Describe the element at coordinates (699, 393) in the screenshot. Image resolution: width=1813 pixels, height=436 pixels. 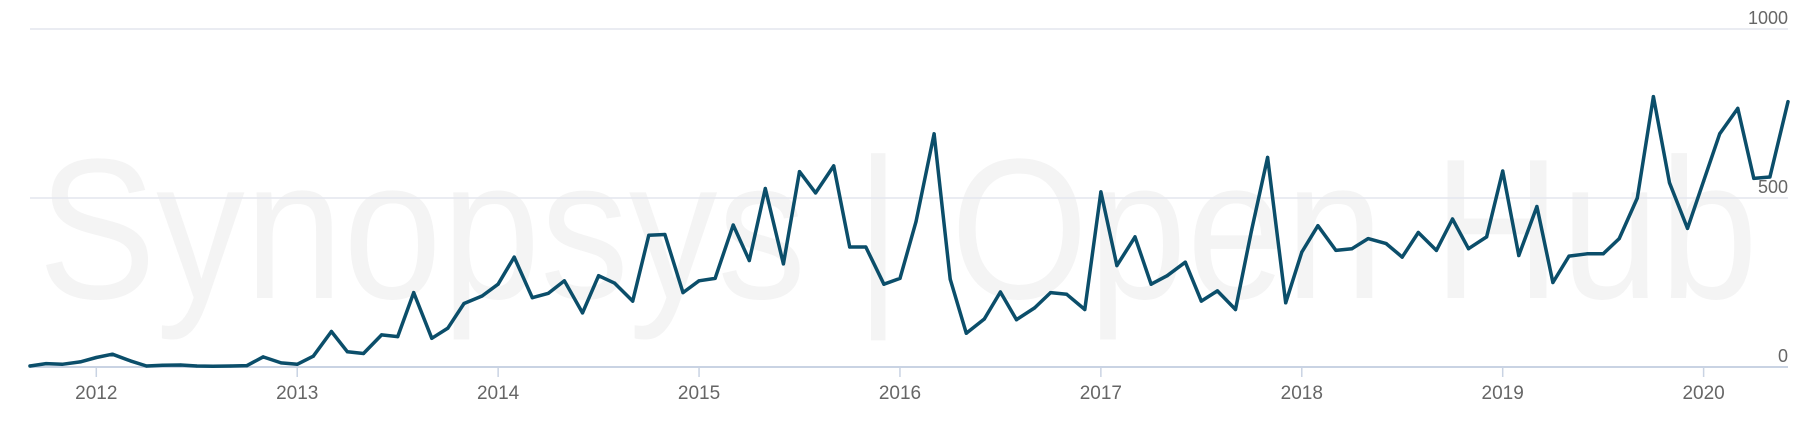
I see `x-tick-label-2015: 2015` at that location.